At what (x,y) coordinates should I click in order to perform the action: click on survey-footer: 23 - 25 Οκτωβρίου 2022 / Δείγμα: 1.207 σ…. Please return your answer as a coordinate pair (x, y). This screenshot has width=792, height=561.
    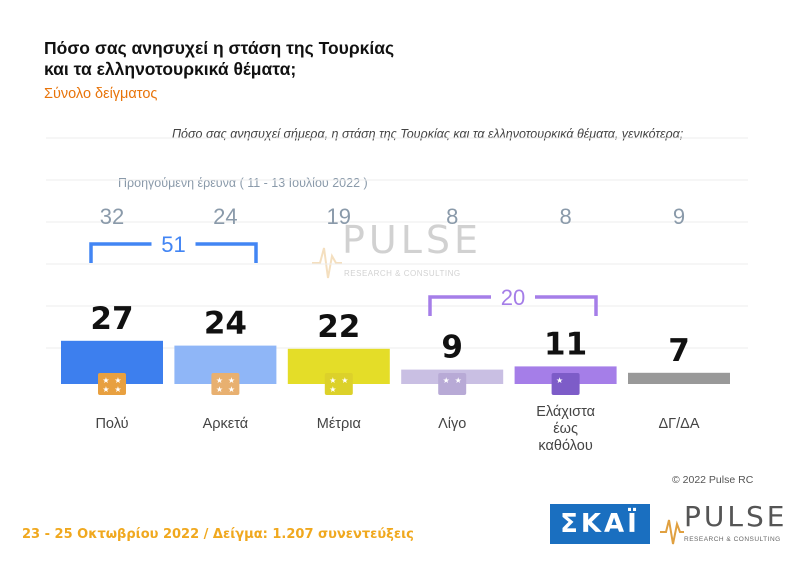
    Looking at the image, I should click on (218, 534).